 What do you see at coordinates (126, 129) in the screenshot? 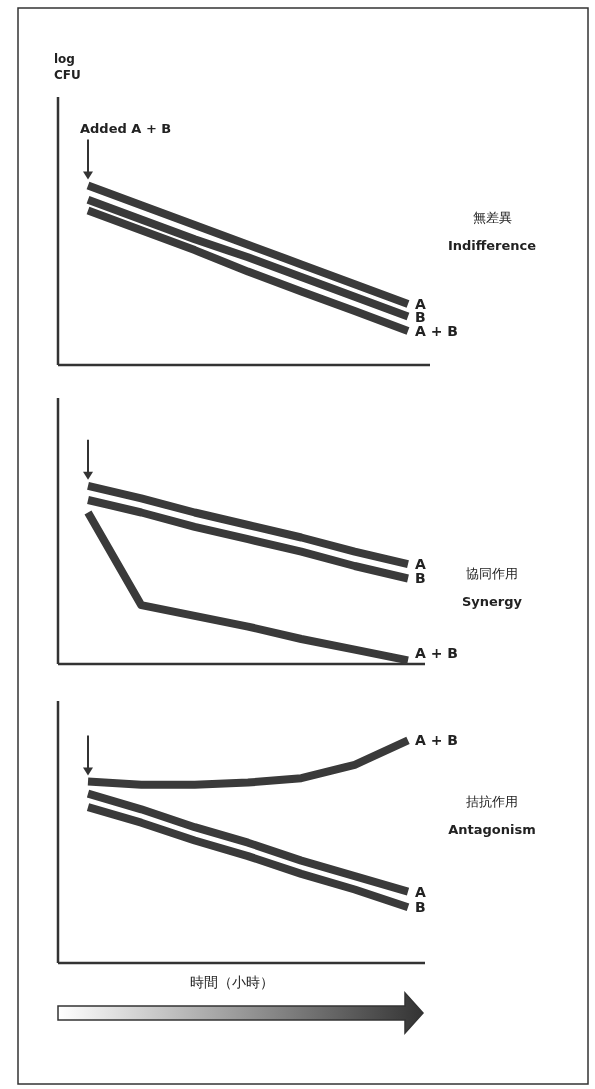
I see `text: Added A + B` at bounding box center [126, 129].